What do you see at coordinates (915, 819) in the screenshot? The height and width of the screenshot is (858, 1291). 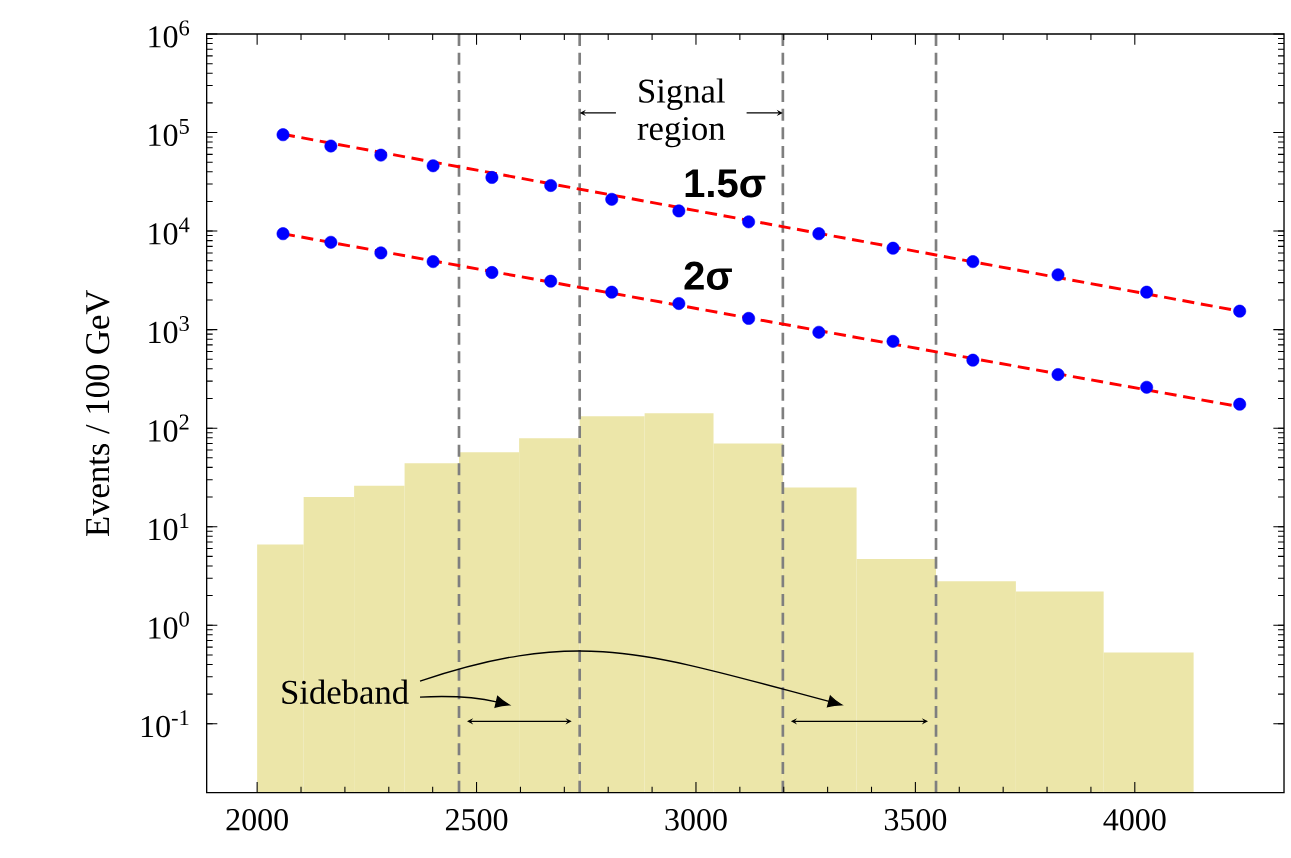 I see `x-tick-label: 3500` at bounding box center [915, 819].